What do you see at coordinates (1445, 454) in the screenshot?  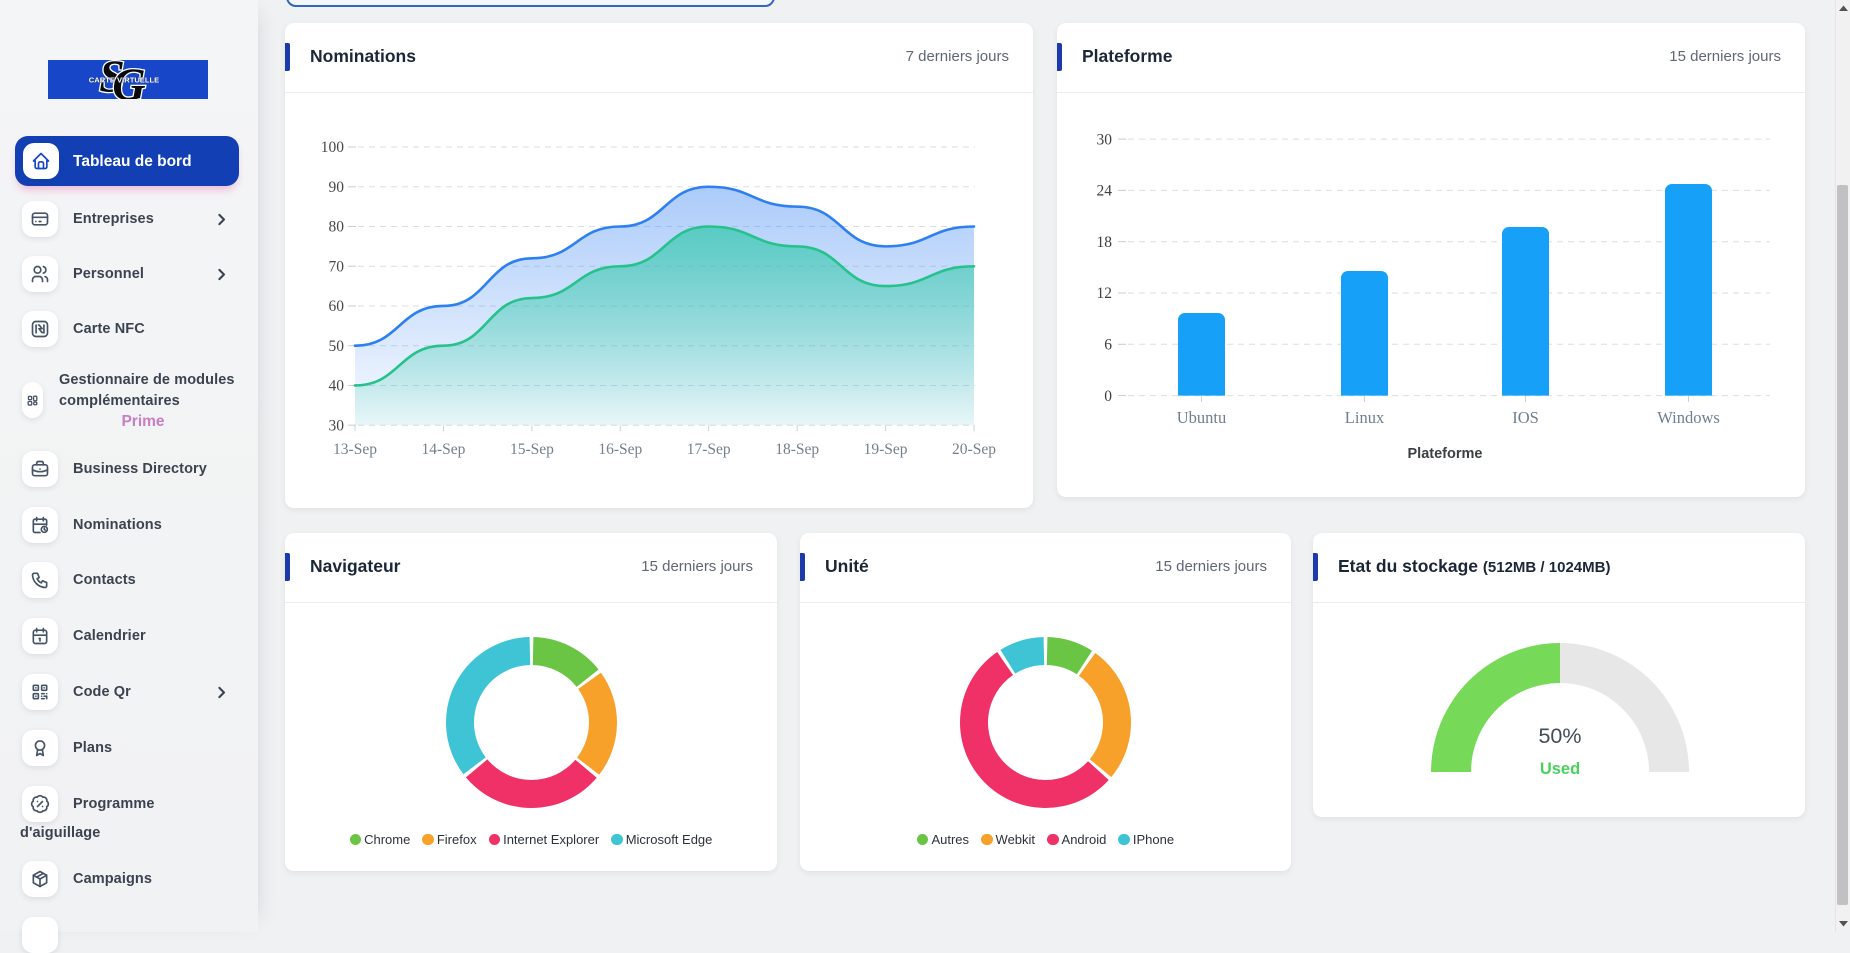 I see `svg-text: Plateforme` at bounding box center [1445, 454].